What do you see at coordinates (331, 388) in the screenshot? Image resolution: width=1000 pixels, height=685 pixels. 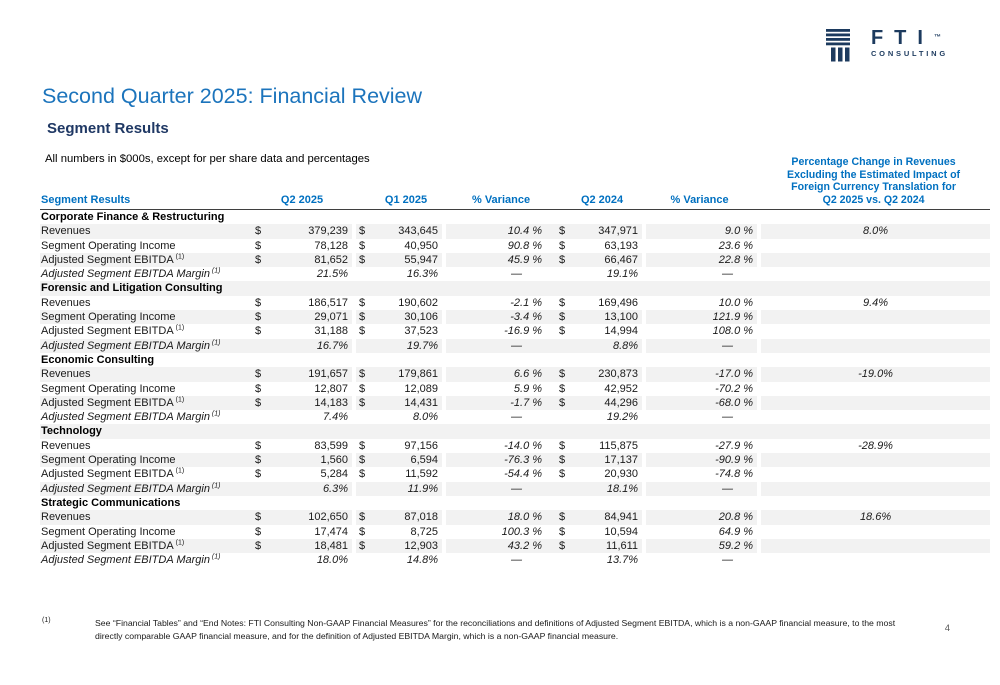 I see `value-q2-2025: 12,807` at bounding box center [331, 388].